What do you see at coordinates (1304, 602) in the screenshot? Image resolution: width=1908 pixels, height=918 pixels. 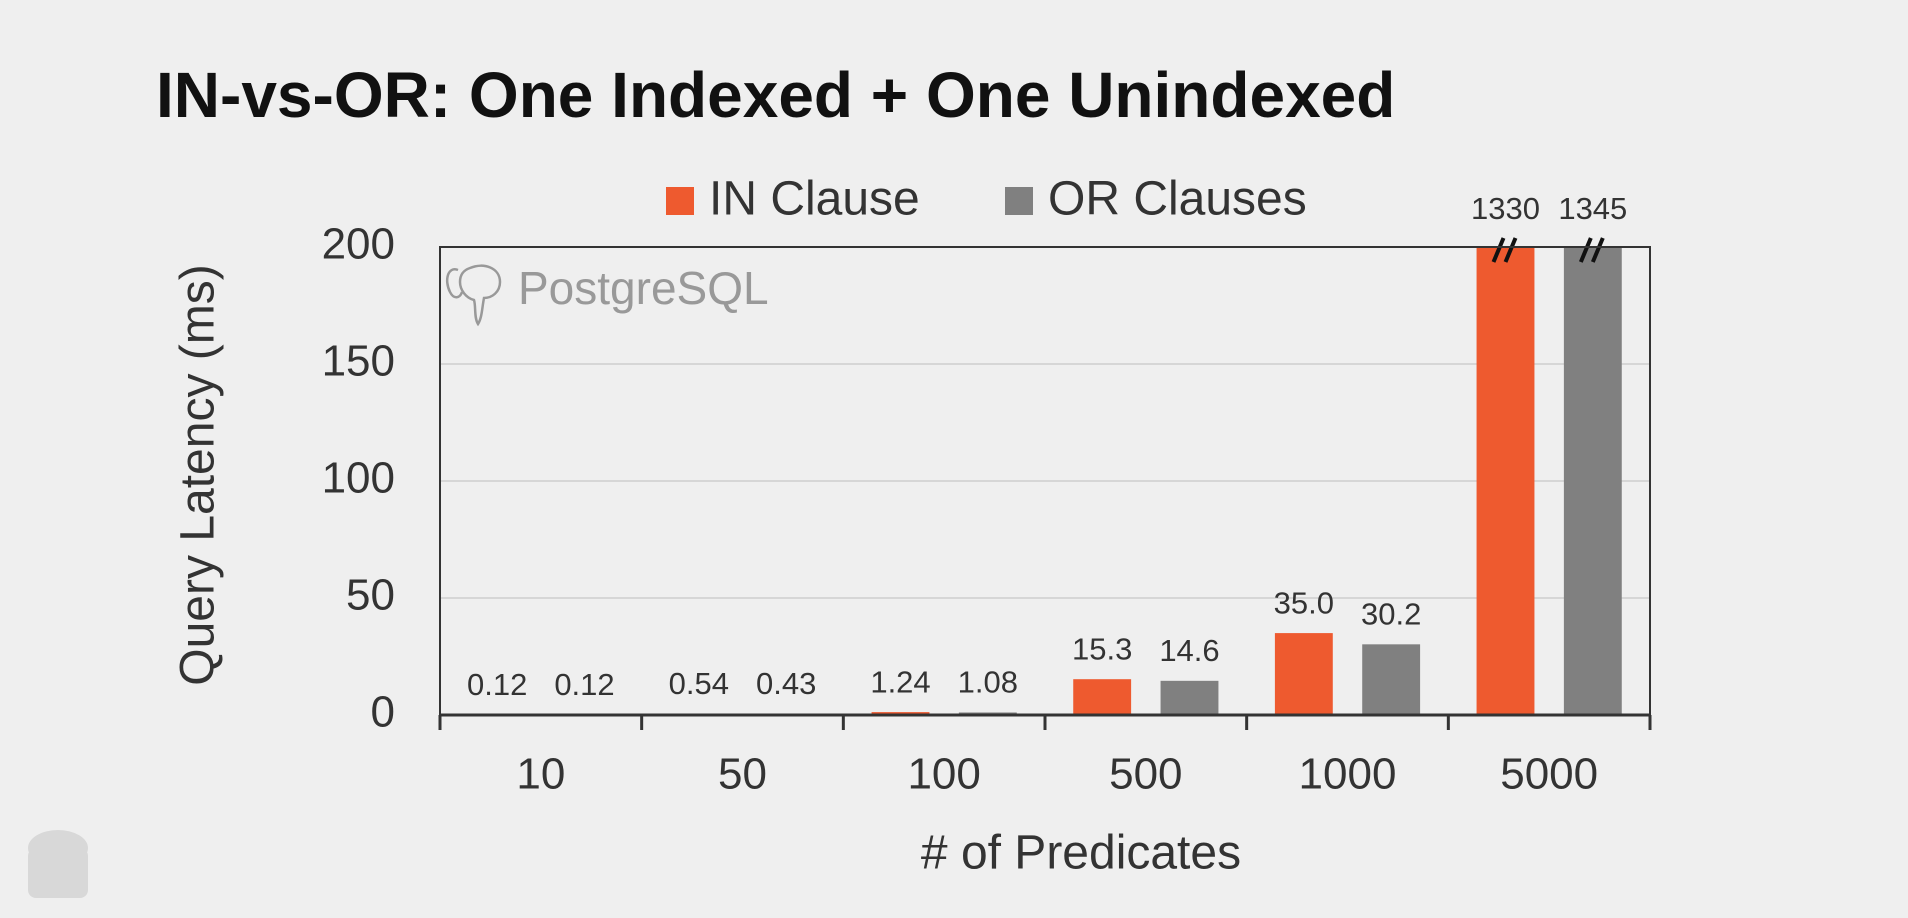 I see `value-label: 35.0` at bounding box center [1304, 602].